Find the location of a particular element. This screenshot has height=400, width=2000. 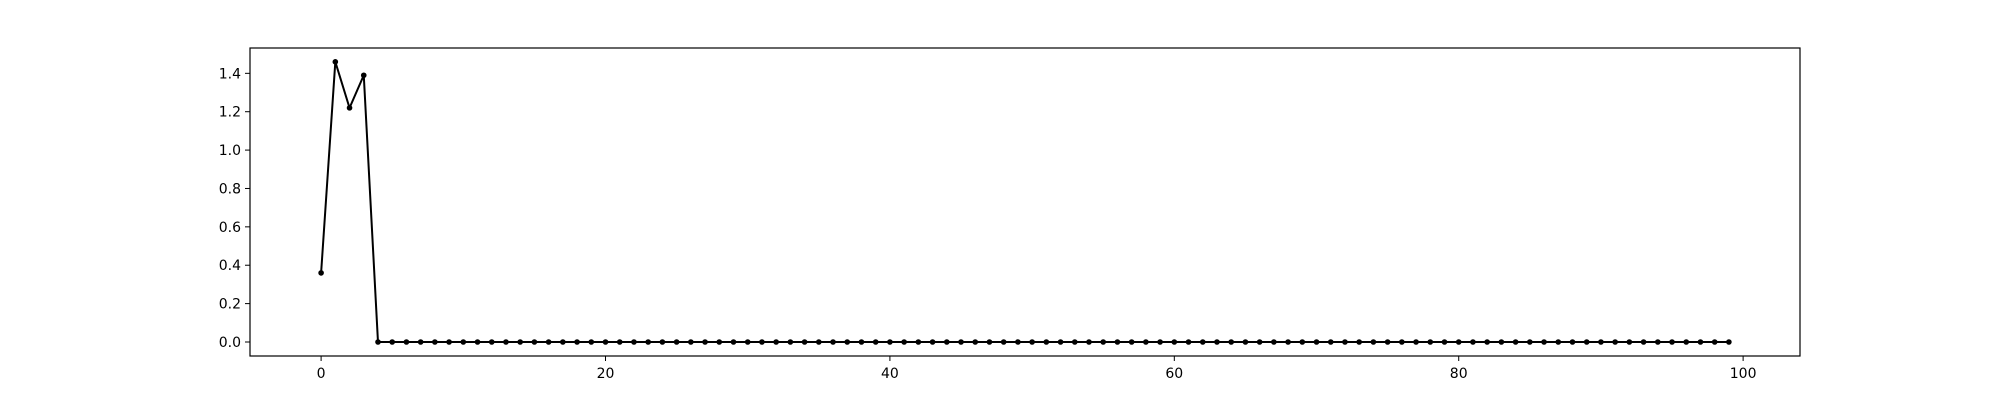

x-axis: 0 20 40 60 80 100 is located at coordinates (1037, 369).